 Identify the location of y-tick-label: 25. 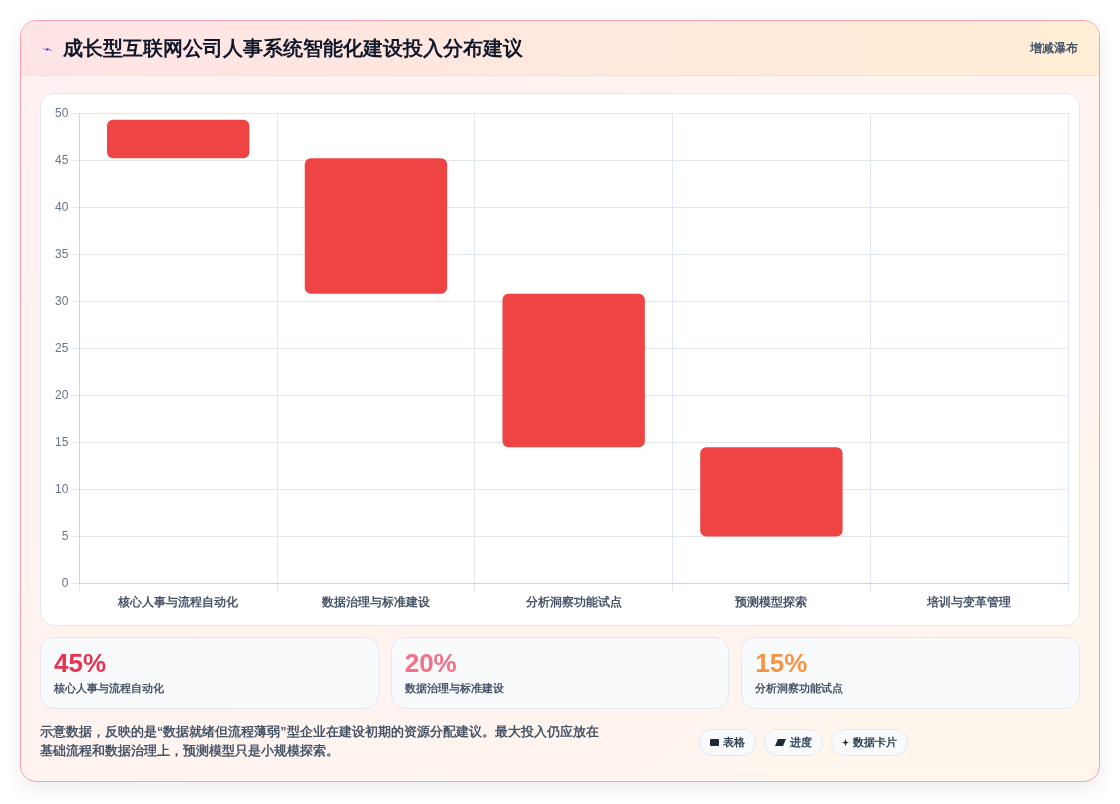
(61, 347).